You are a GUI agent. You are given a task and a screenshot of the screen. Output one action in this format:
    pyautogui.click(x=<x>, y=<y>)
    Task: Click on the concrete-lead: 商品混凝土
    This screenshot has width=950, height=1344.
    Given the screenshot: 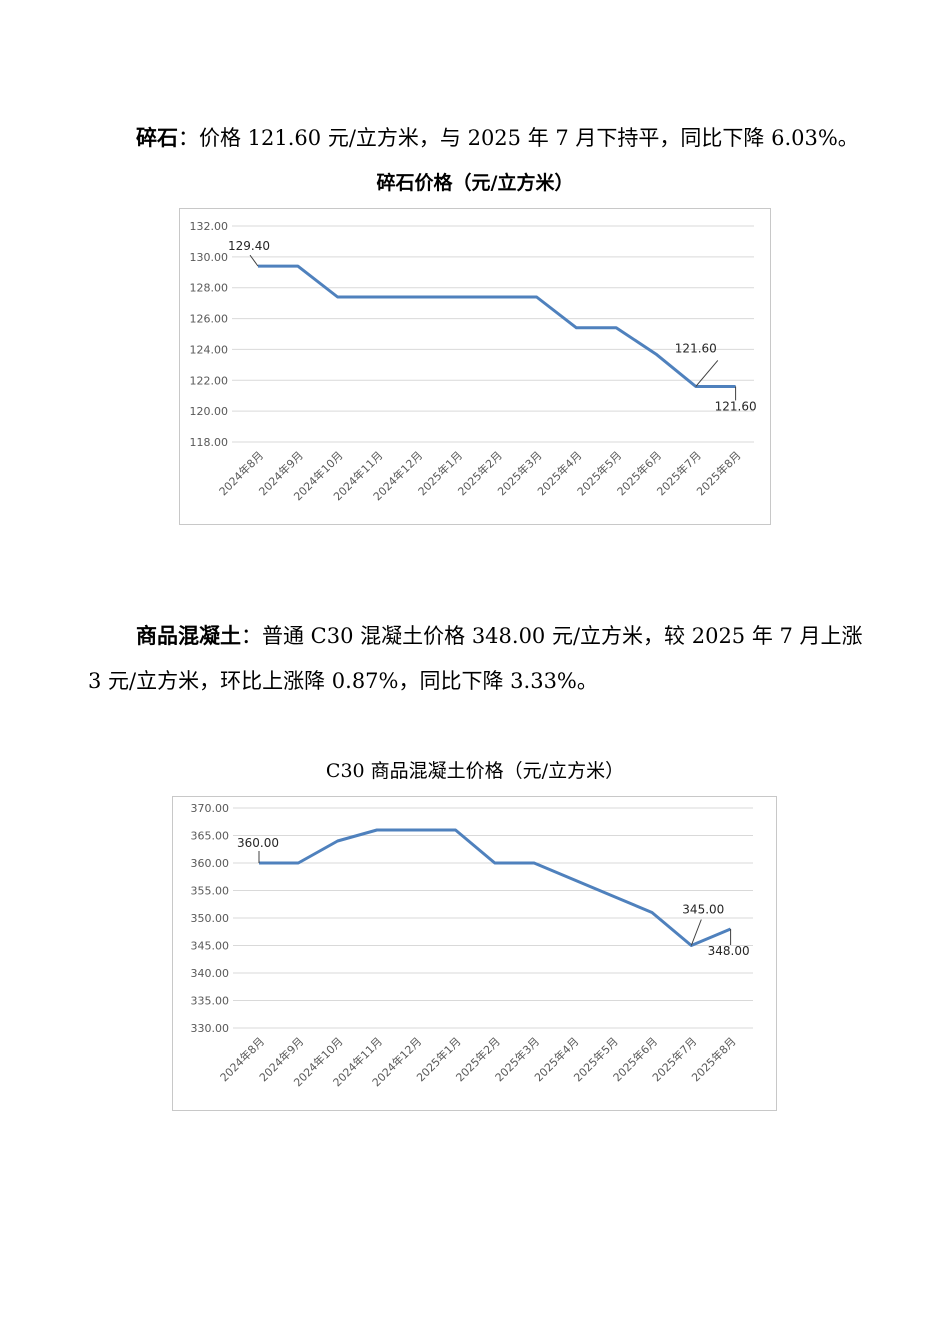 What is the action you would take?
    pyautogui.click(x=188, y=636)
    